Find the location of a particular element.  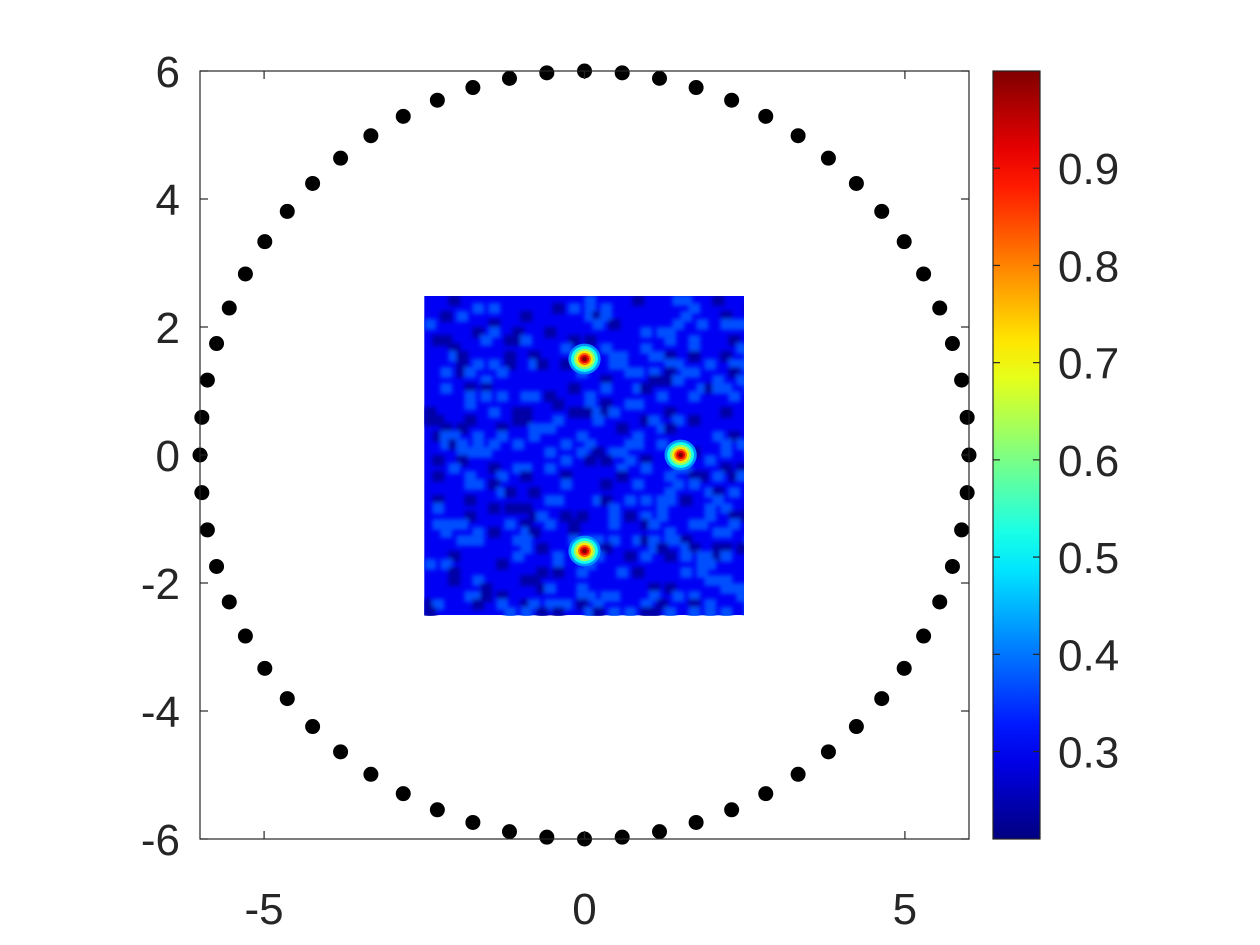

x-tick-label: 5 is located at coordinates (905, 909).